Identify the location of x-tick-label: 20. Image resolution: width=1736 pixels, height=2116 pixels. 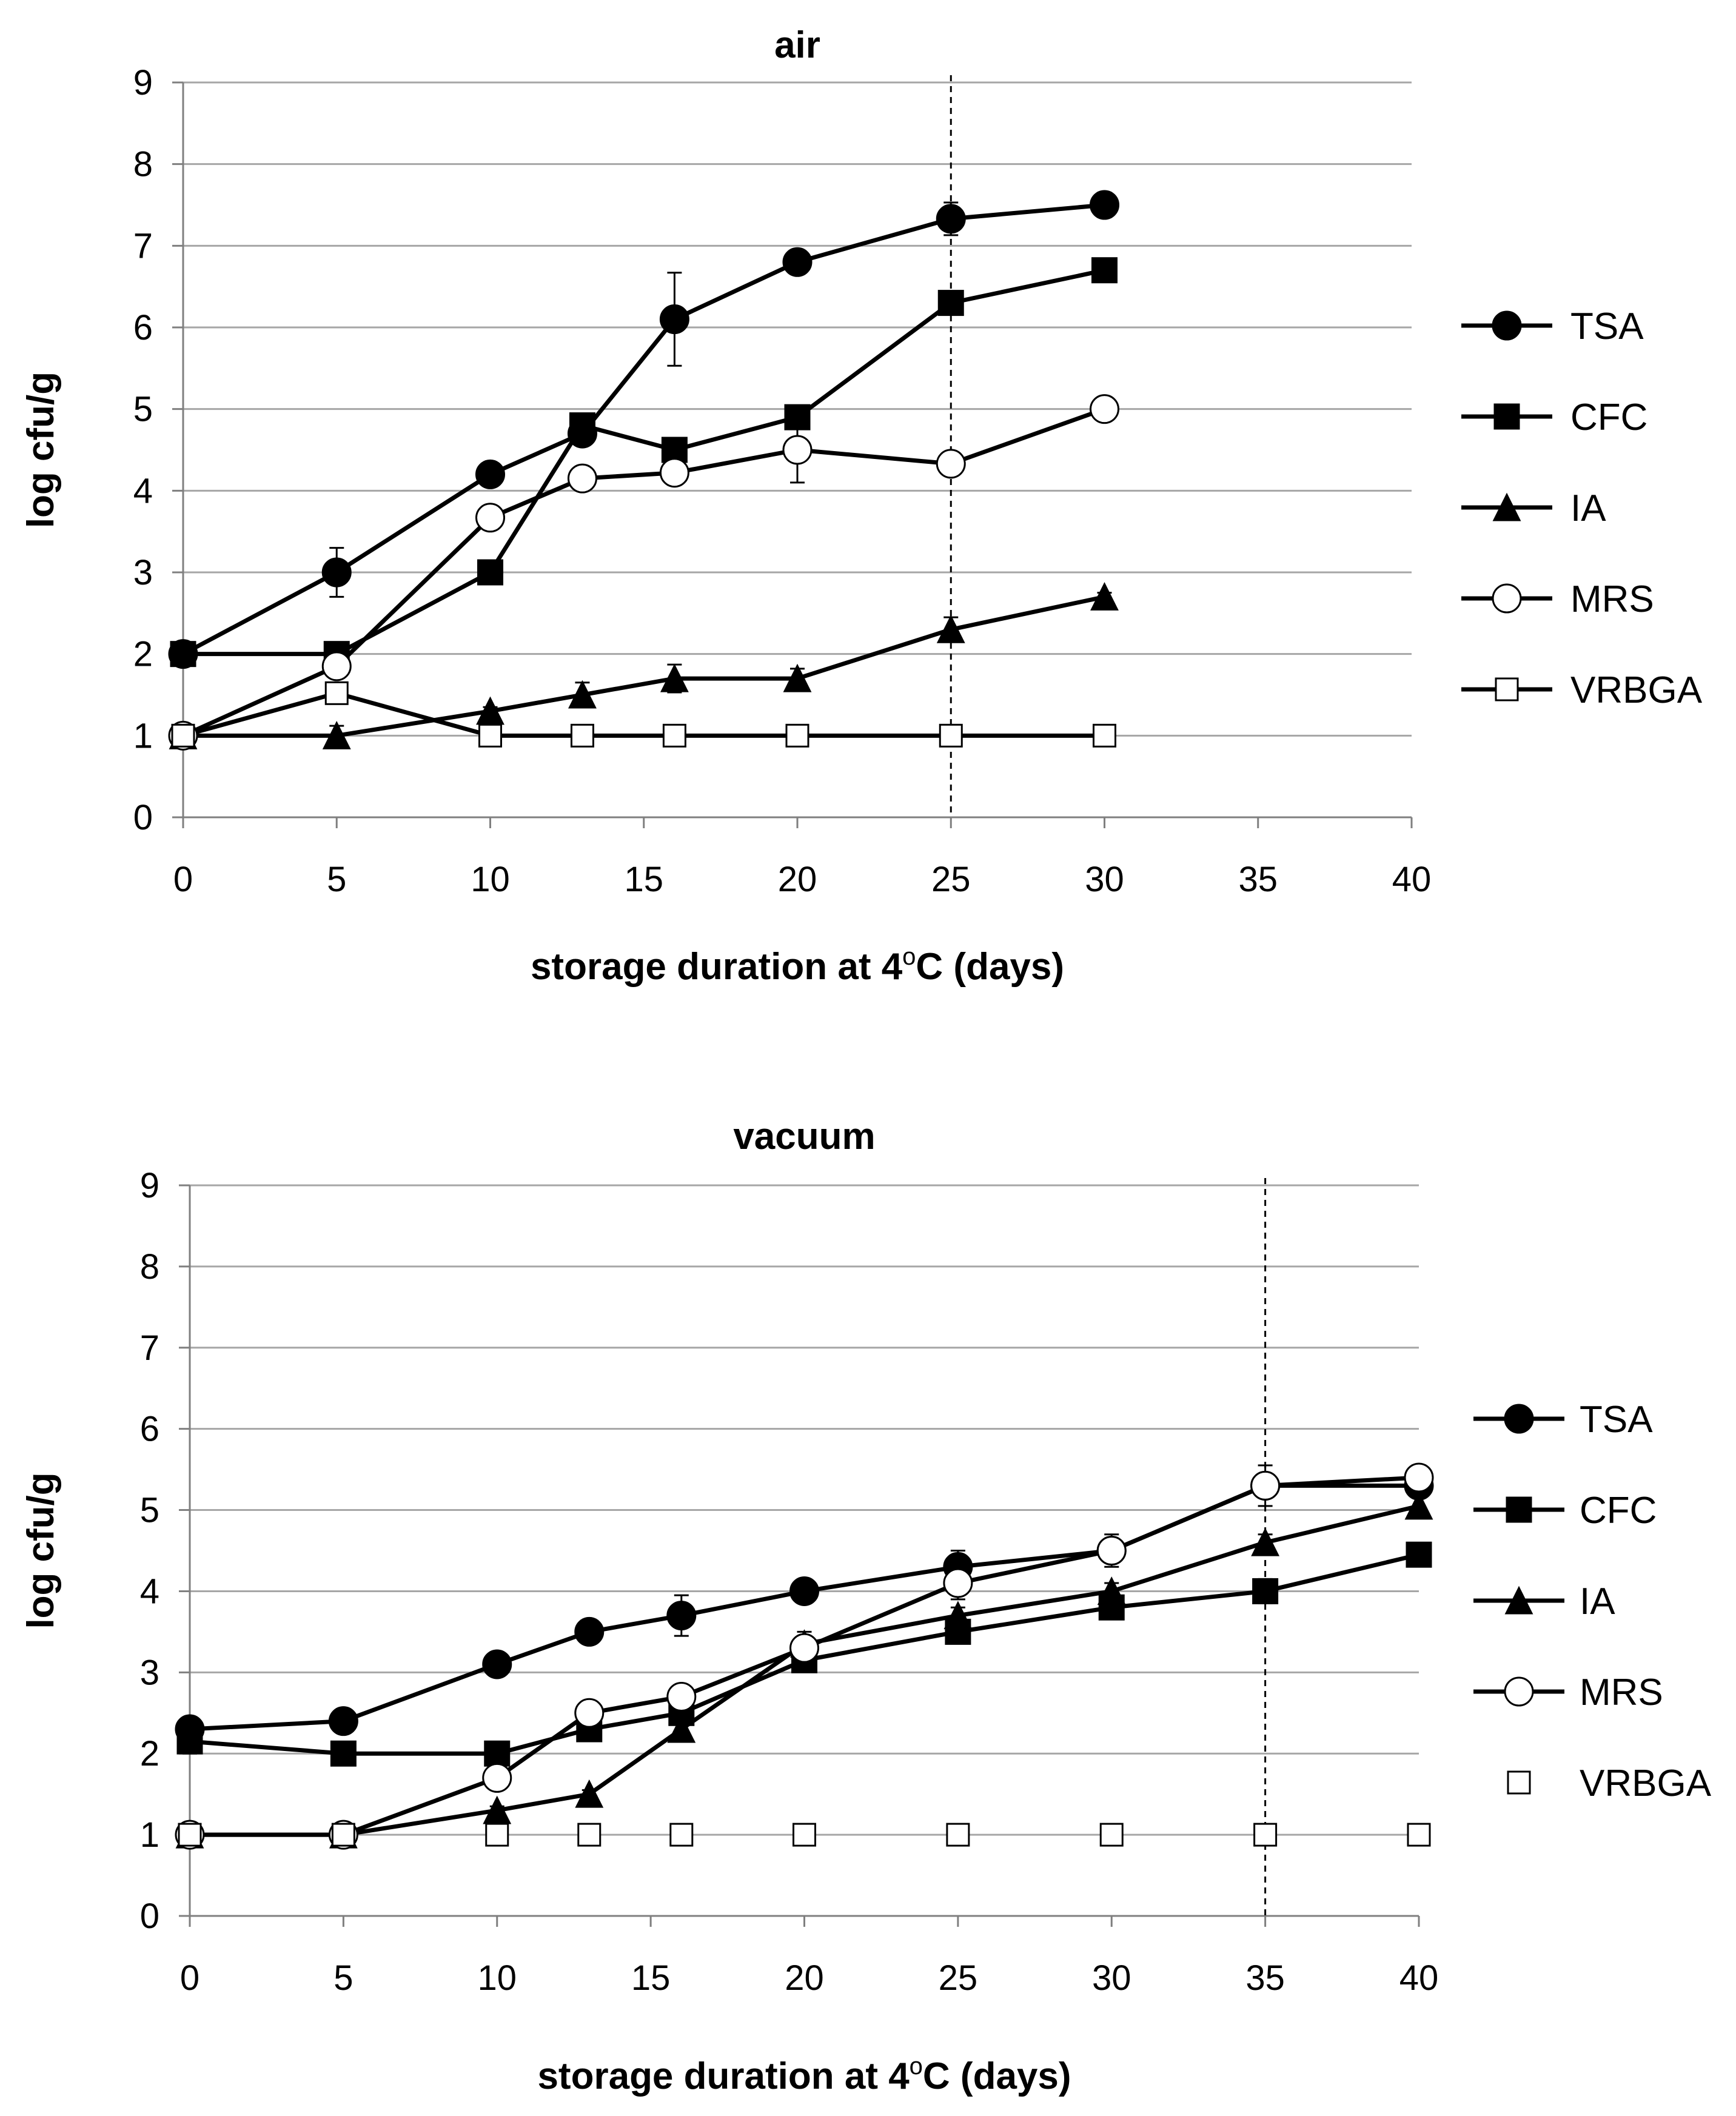
(798, 880).